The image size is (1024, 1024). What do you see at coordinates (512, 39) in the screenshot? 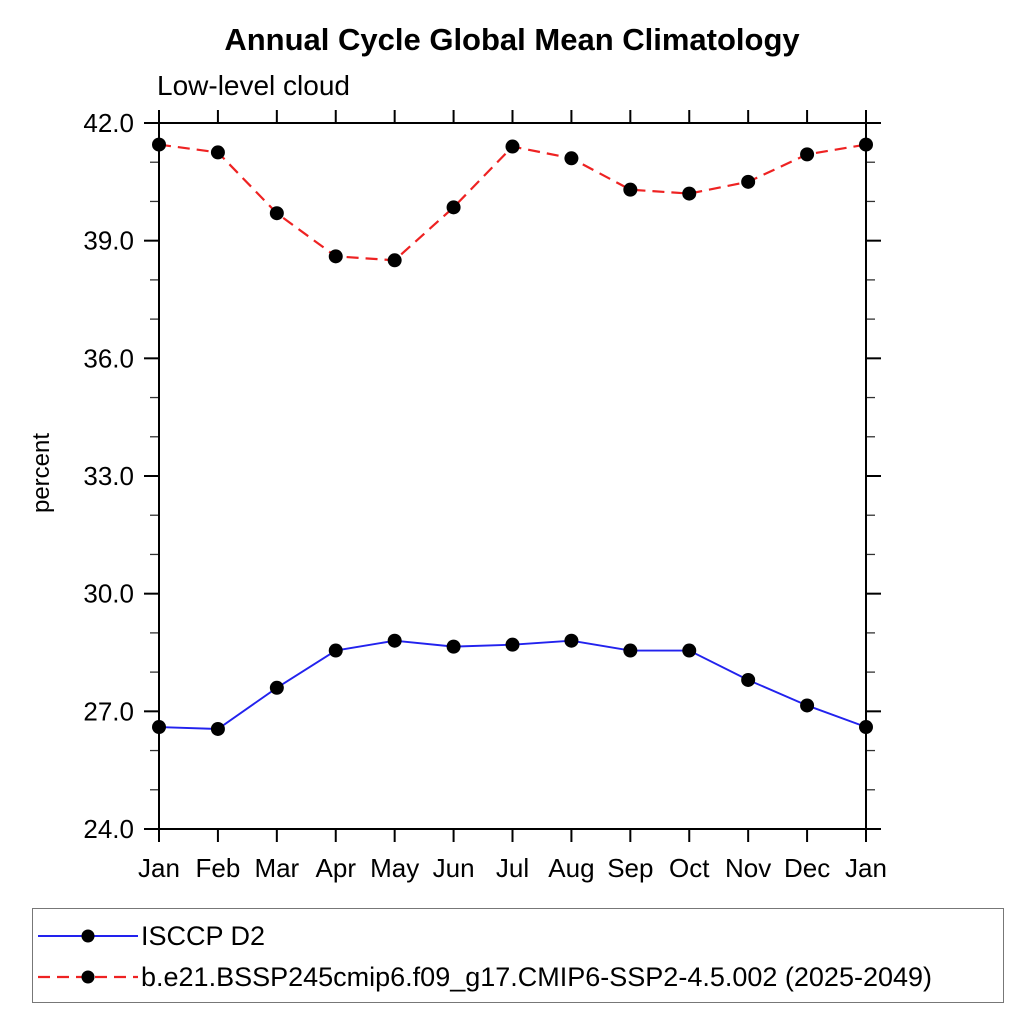
I see `chart-title: Annual Cycle Global Mean Climatology` at bounding box center [512, 39].